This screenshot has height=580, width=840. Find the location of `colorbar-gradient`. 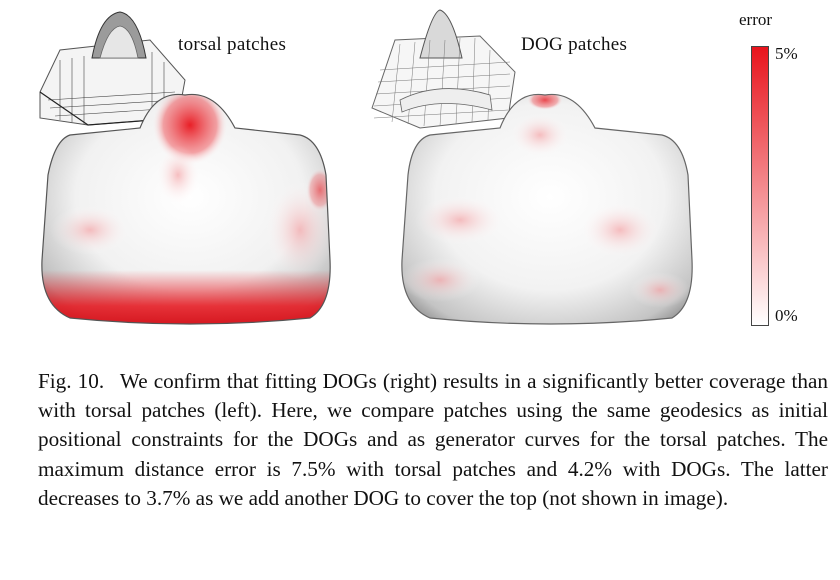

colorbar-gradient is located at coordinates (760, 186).